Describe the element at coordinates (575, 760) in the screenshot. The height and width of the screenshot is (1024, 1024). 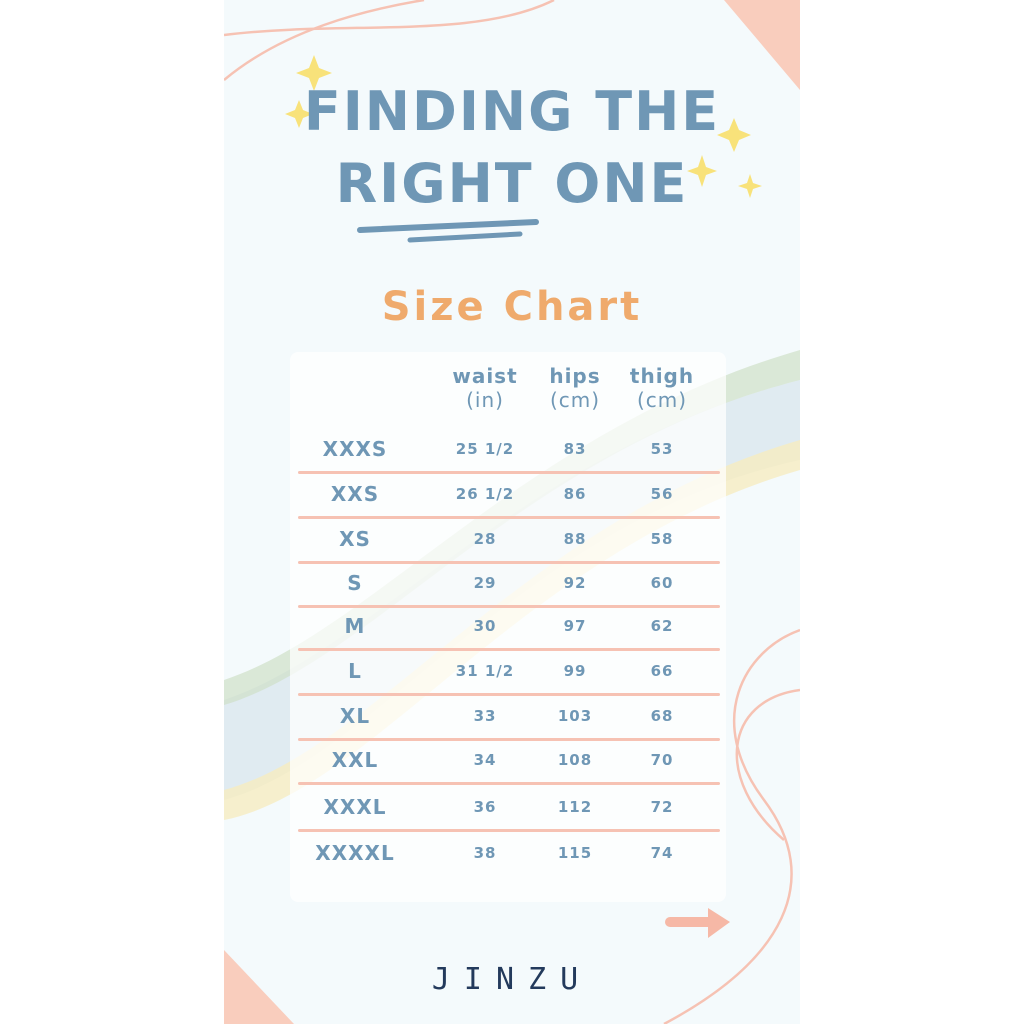
I see `cell-hips: 108` at that location.